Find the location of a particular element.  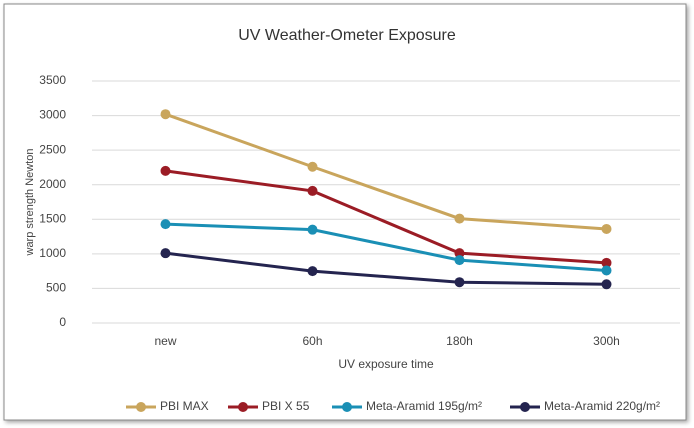

legend-label: PBI MAX is located at coordinates (184, 406).